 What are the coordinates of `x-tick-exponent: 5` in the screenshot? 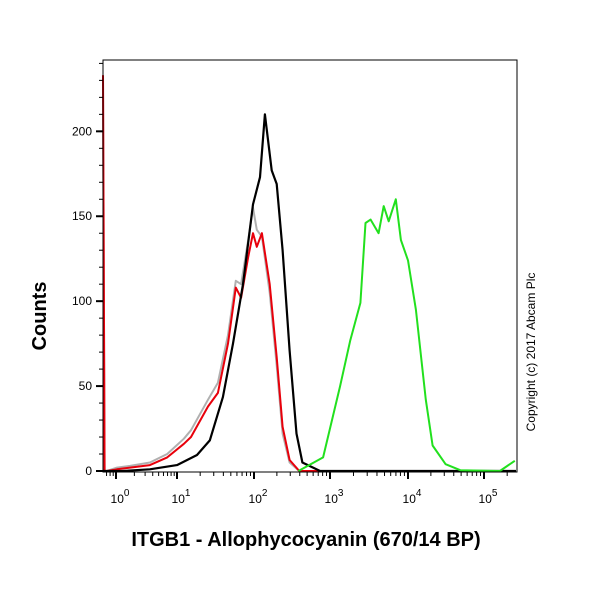 It's located at (495, 493).